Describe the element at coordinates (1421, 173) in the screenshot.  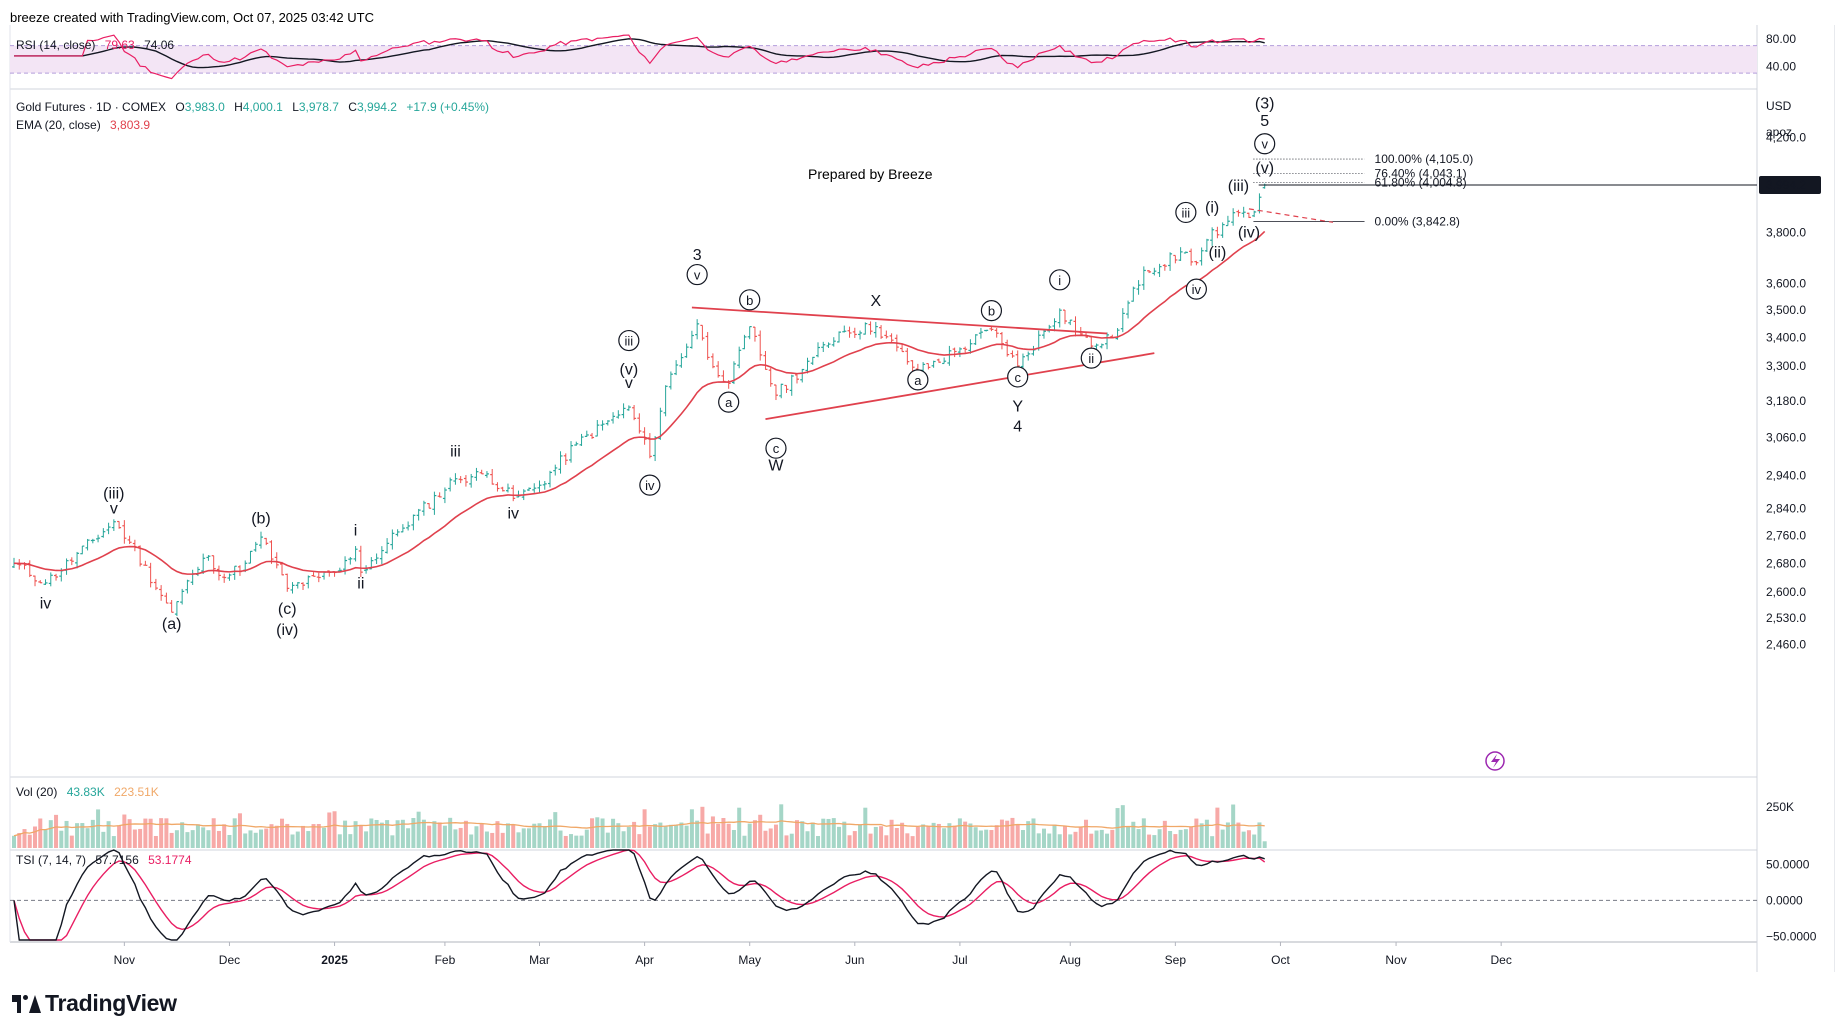
I see `fib-level-label: 76.40% (4,043.1)` at that location.